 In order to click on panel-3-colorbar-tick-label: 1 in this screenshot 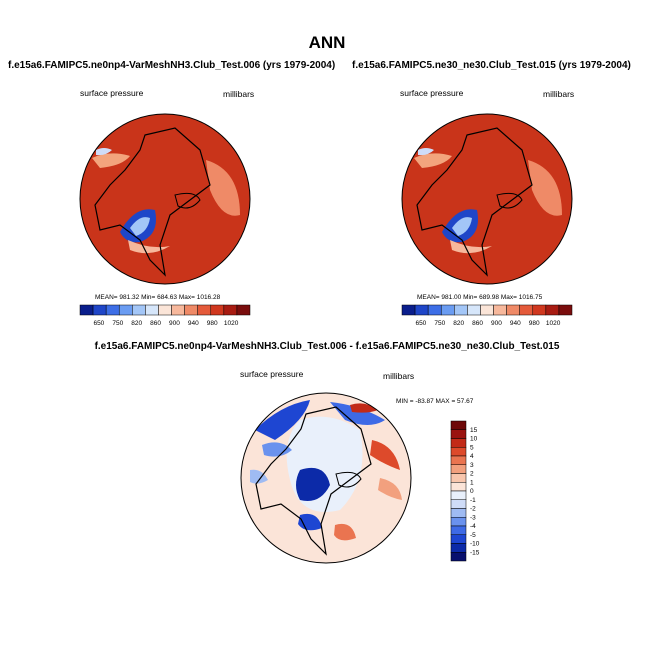, I will do `click(472, 482)`.